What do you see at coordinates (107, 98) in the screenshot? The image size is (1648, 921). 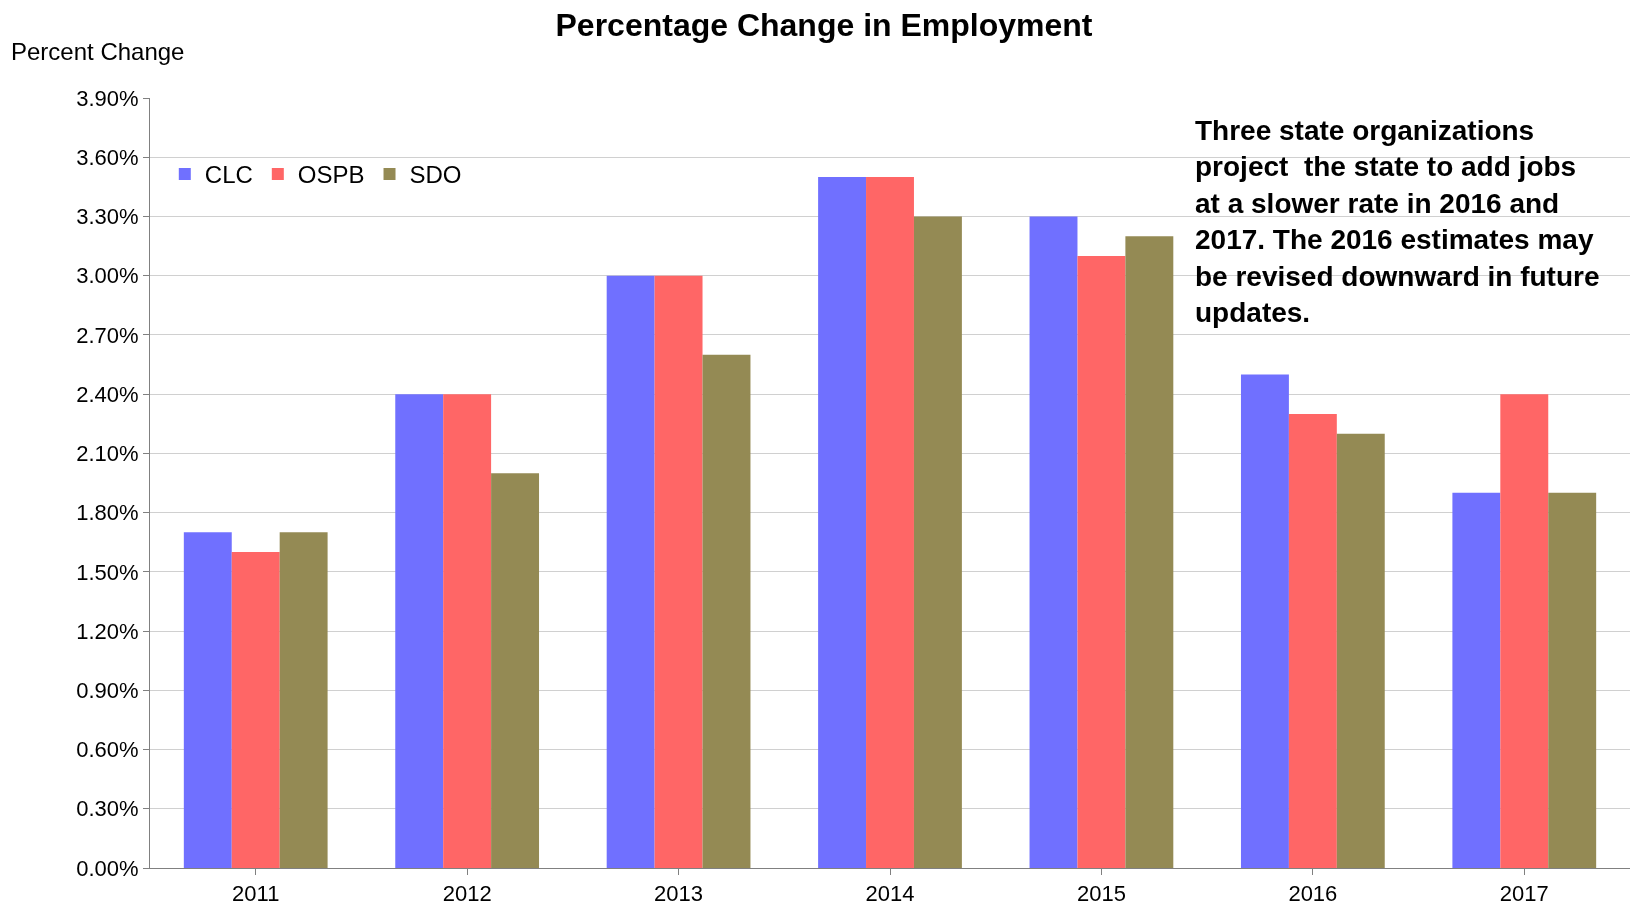 I see `y-tick-label: 3.90%` at bounding box center [107, 98].